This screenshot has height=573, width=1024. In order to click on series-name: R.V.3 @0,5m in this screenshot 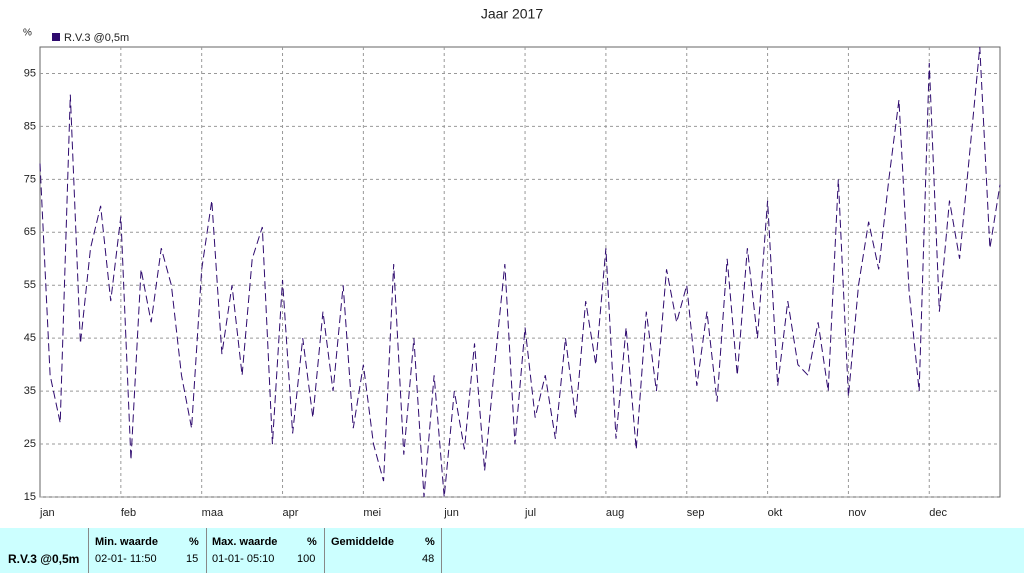, I will do `click(44, 559)`.